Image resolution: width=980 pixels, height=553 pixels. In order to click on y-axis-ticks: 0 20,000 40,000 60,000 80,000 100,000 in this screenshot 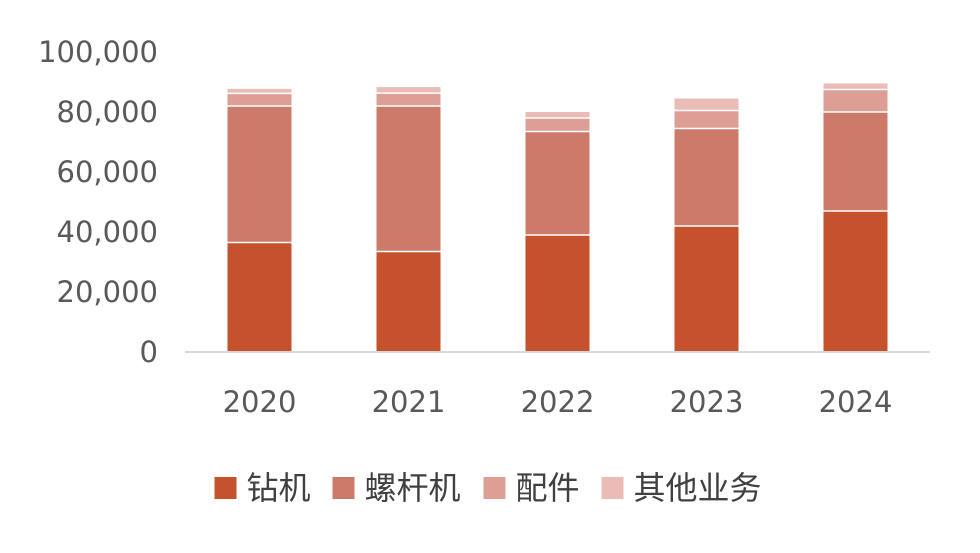, I will do `click(98, 202)`.